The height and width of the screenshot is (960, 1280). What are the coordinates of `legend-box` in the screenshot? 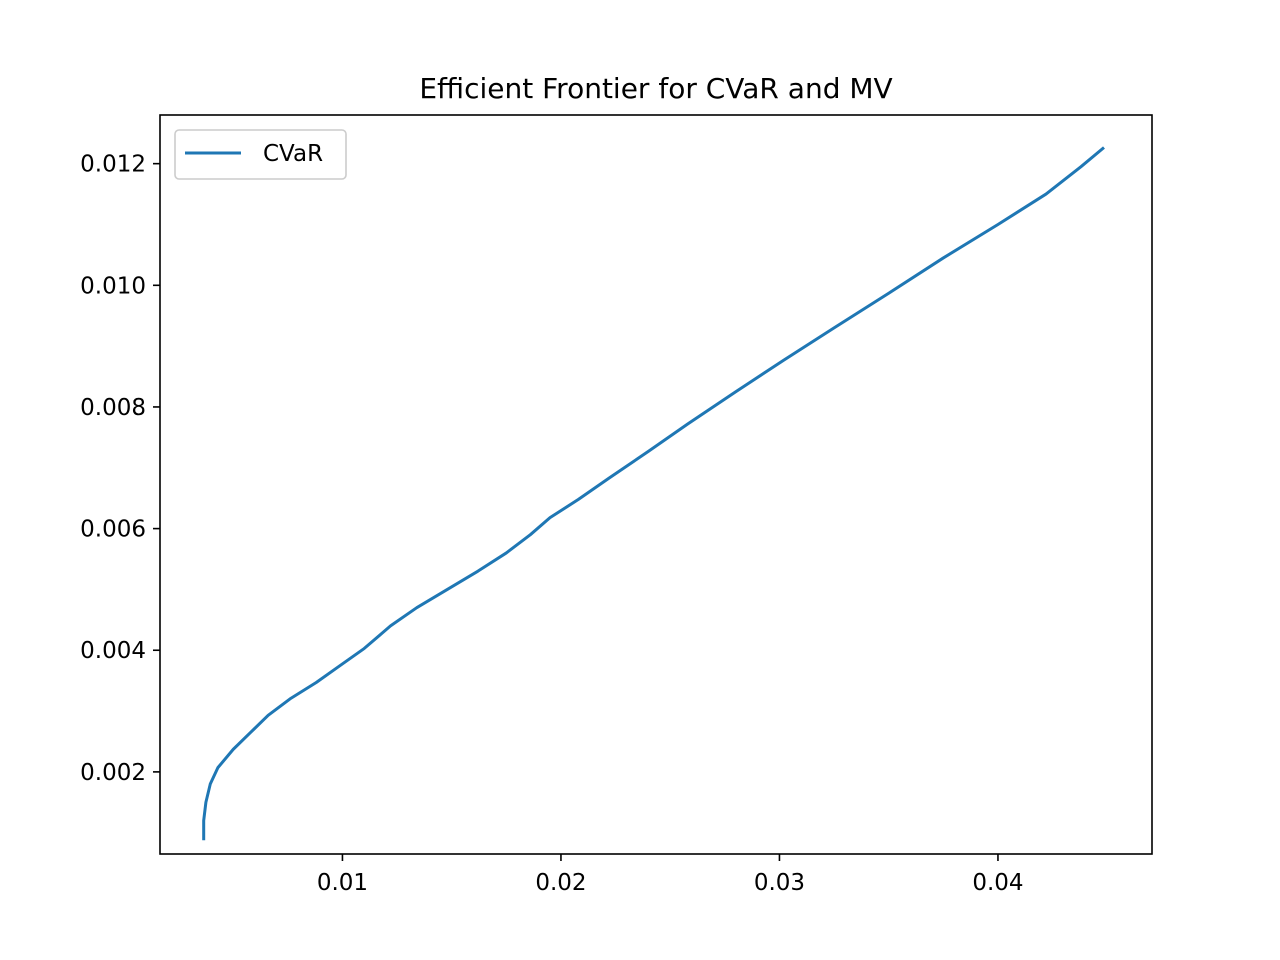 It's located at (260, 154).